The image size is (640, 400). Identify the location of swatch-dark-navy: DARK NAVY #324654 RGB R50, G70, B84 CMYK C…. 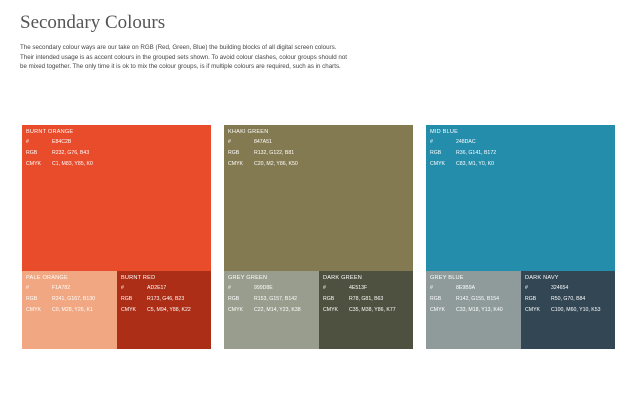
(568, 310).